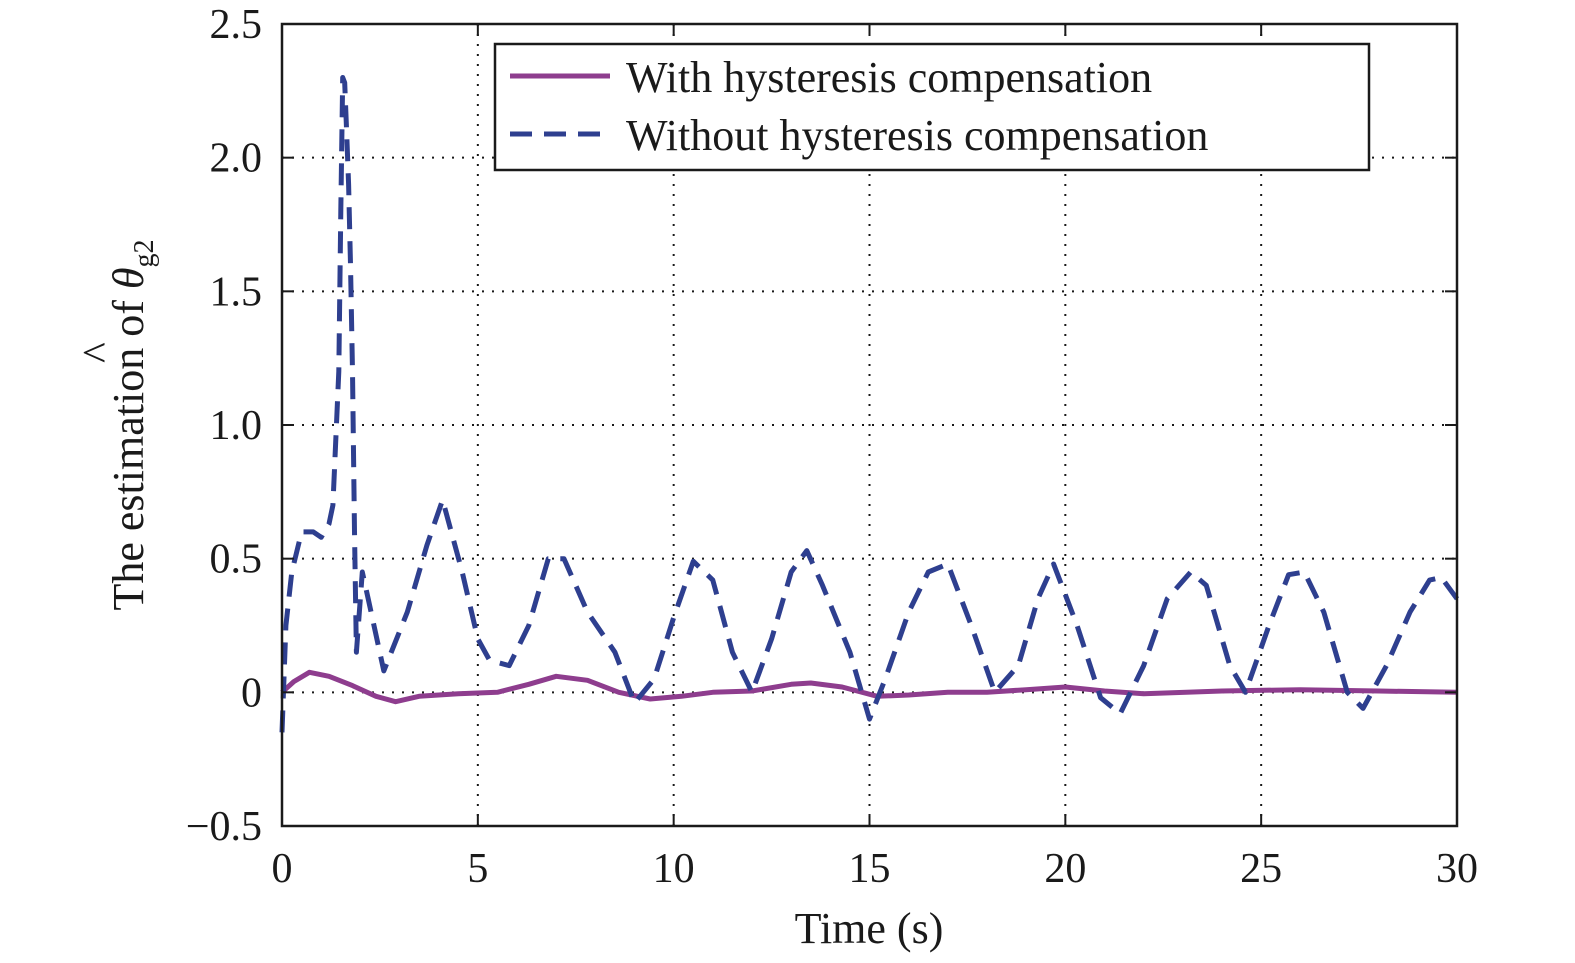 The image size is (1575, 963). I want to click on legend-label-without-compensation: Without hysteresis compensation, so click(917, 135).